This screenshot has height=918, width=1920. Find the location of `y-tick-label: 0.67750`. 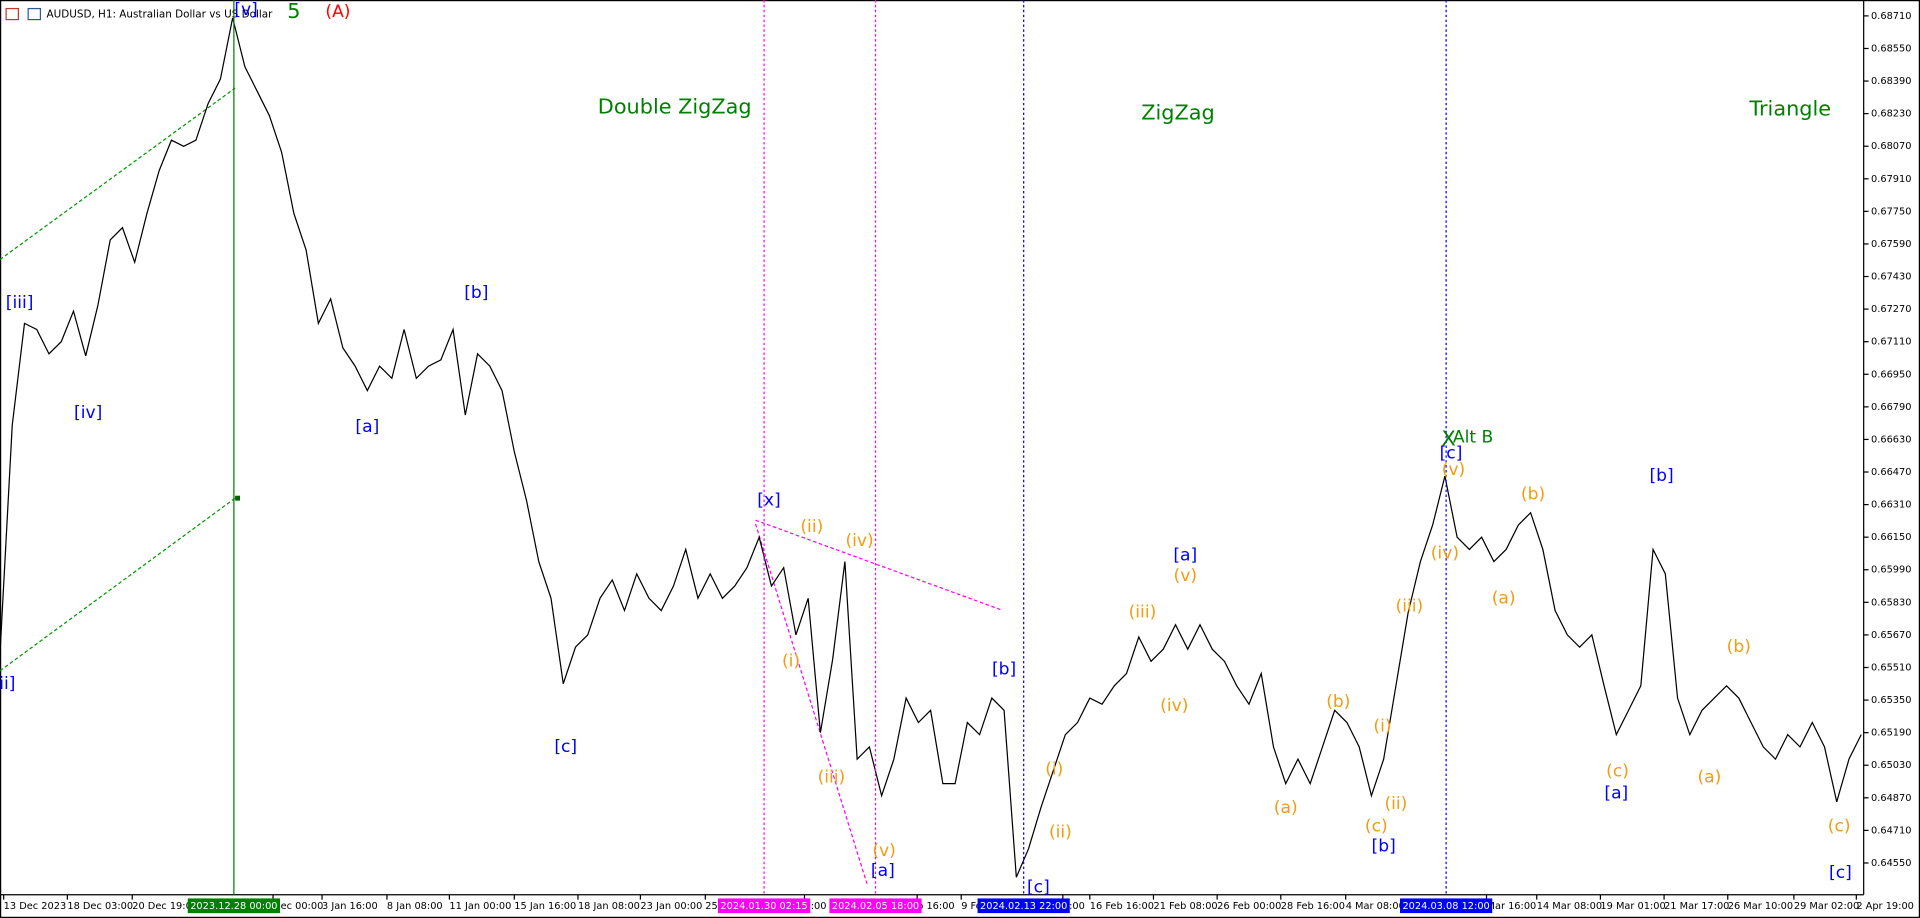

y-tick-label: 0.67750 is located at coordinates (1891, 211).